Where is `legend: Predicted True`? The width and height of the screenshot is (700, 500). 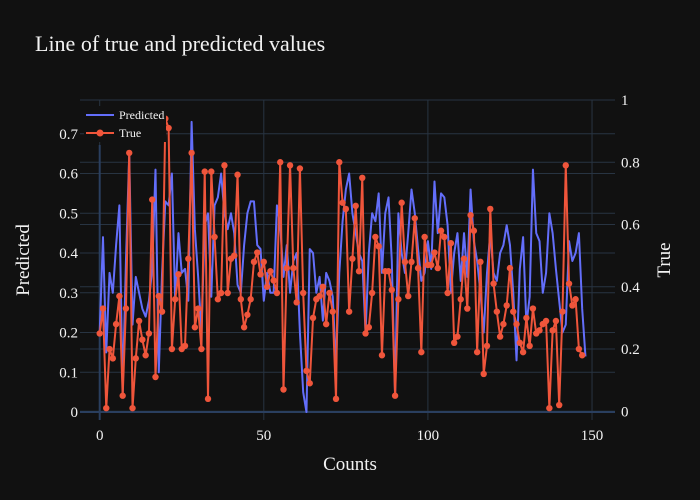 legend: Predicted True is located at coordinates (125, 124).